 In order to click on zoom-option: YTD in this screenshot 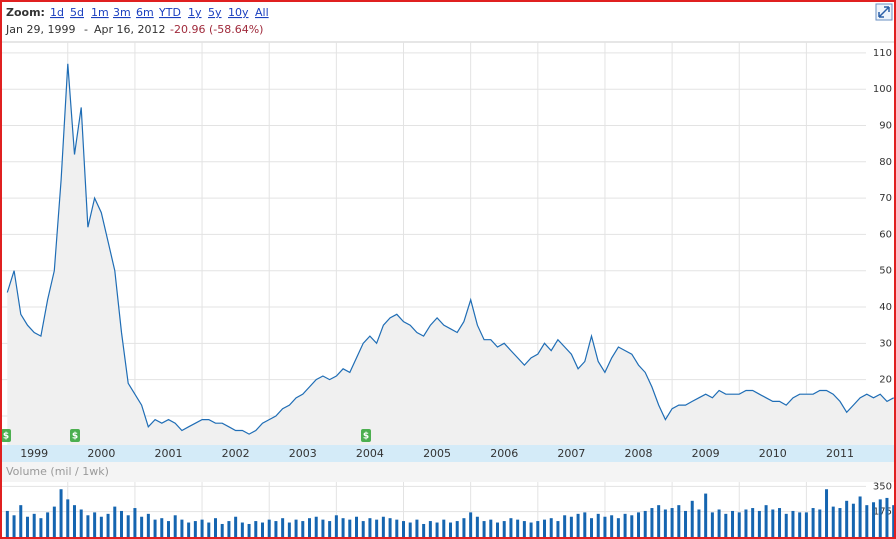, I will do `click(169, 12)`.